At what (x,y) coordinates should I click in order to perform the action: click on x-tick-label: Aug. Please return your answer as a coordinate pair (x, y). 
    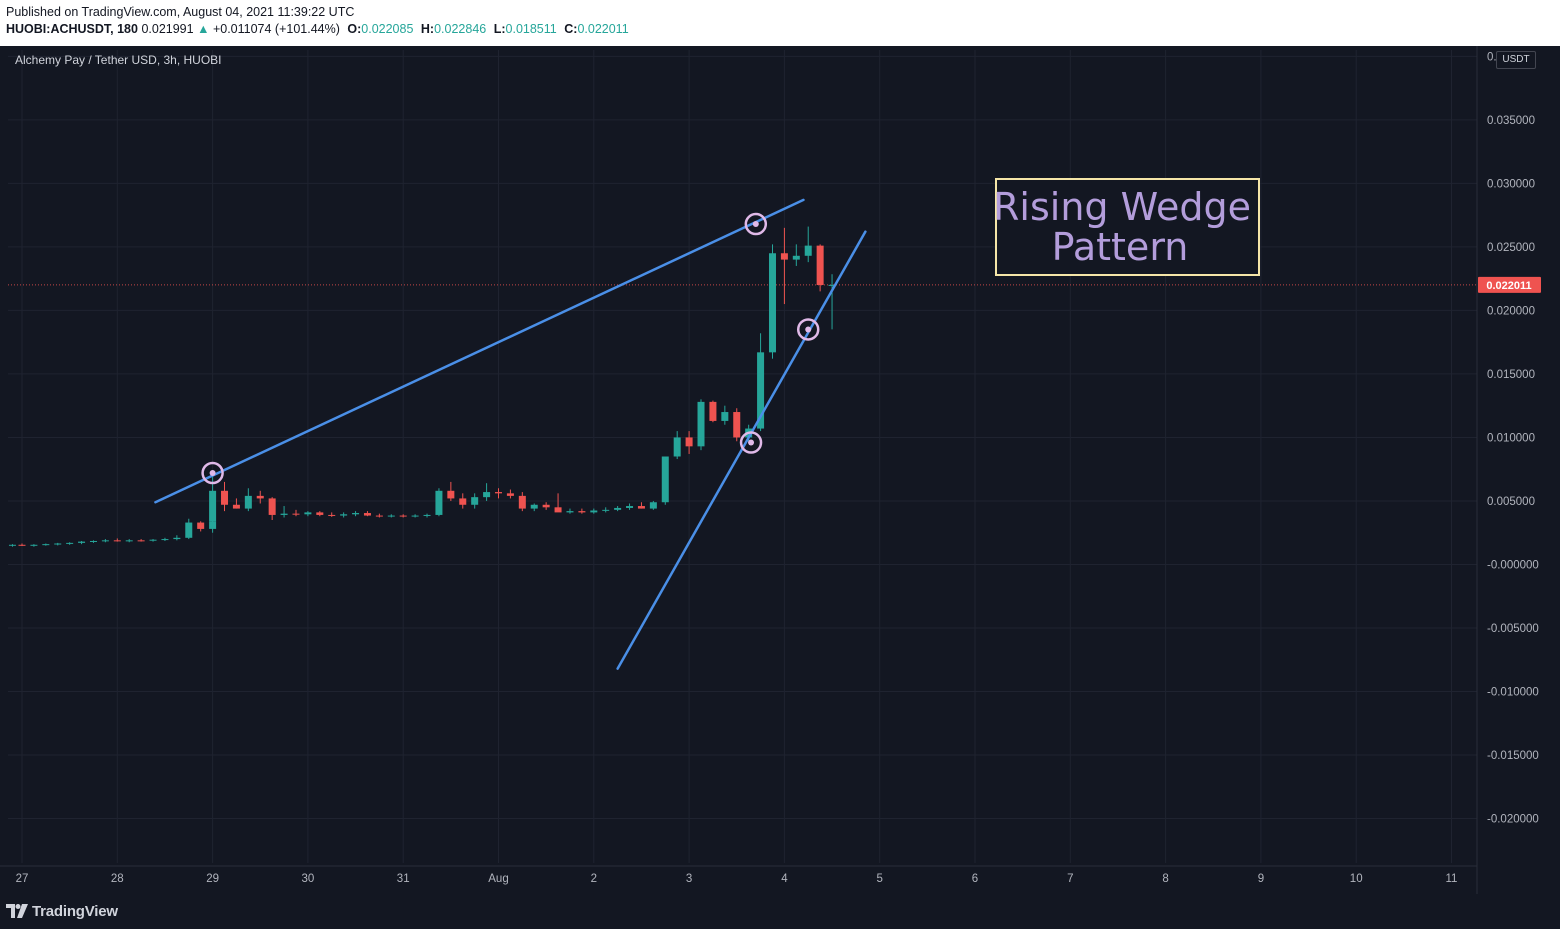
    Looking at the image, I should click on (498, 879).